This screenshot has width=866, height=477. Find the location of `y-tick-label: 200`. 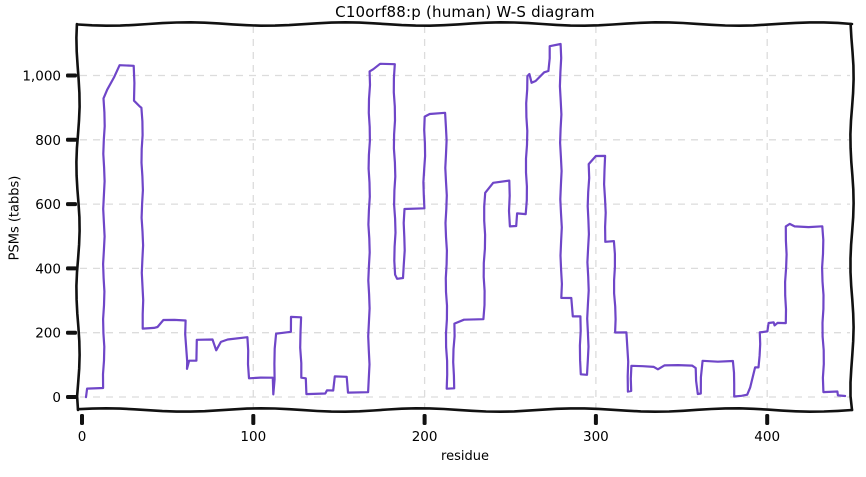

y-tick-label: 200 is located at coordinates (48, 334).